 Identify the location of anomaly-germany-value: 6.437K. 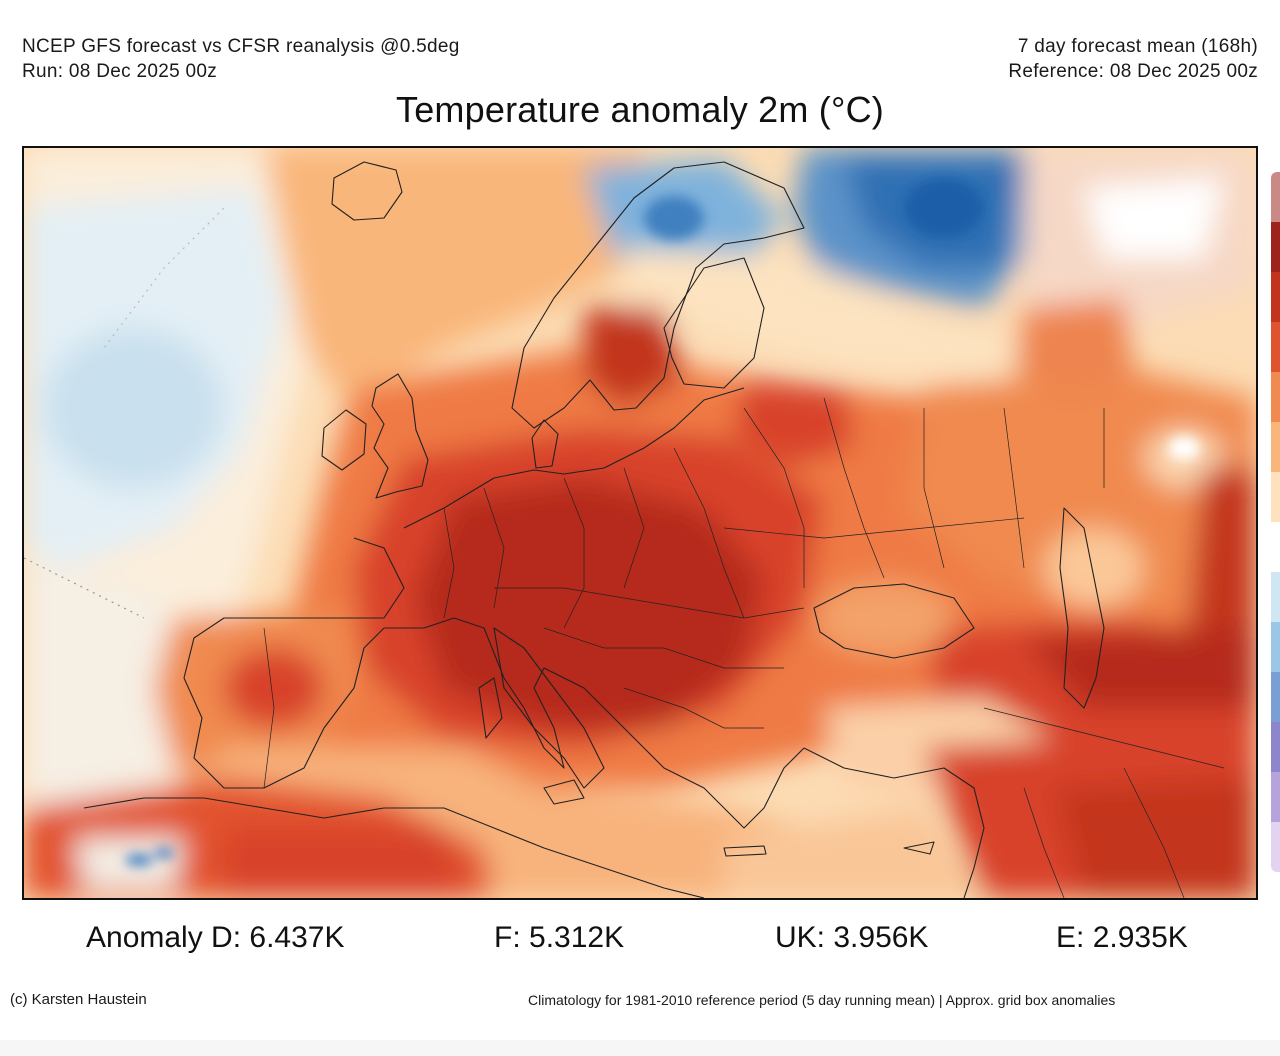
(297, 937).